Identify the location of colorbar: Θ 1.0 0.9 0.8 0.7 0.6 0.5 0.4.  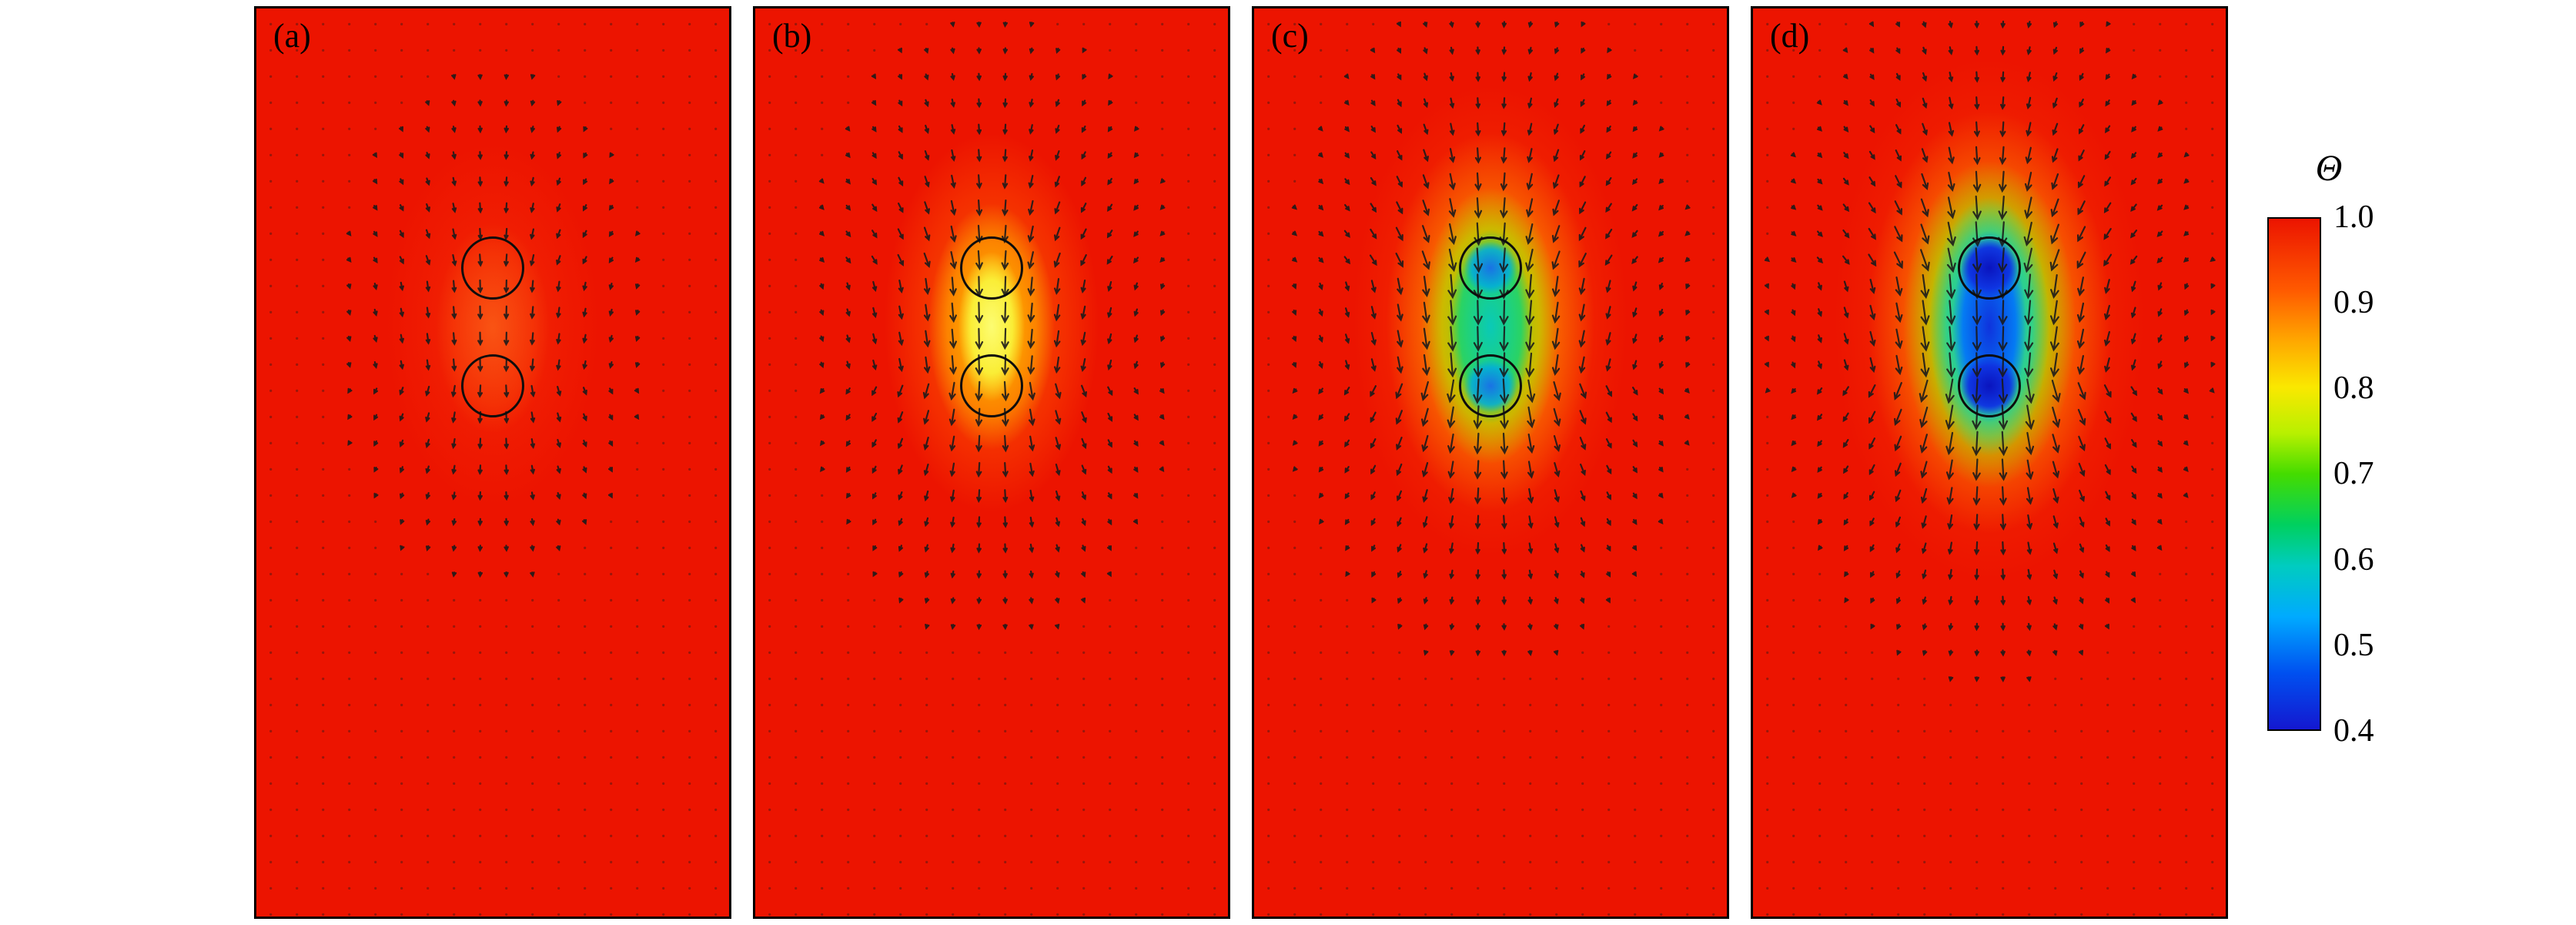
(2367, 469).